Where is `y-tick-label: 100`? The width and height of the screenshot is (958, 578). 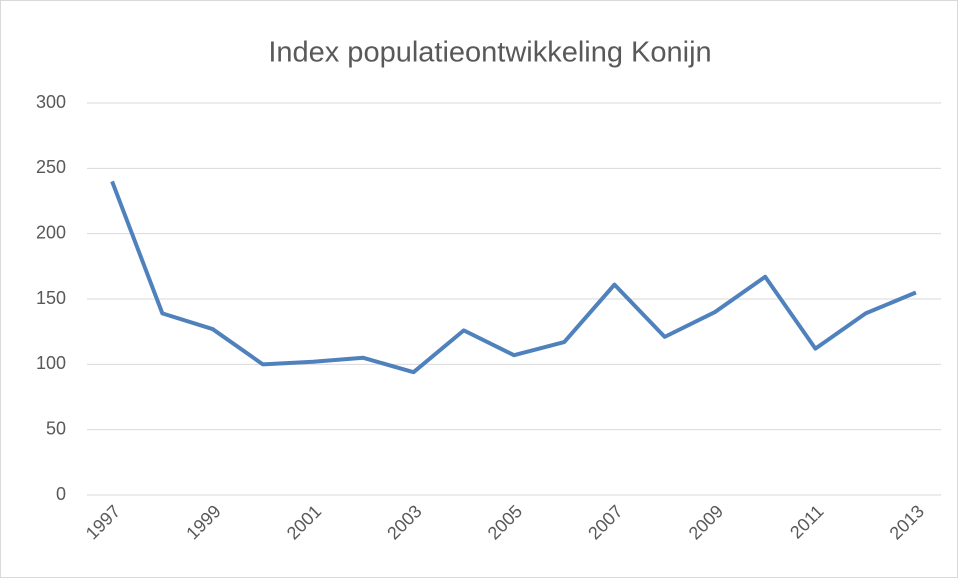 y-tick-label: 100 is located at coordinates (51, 363).